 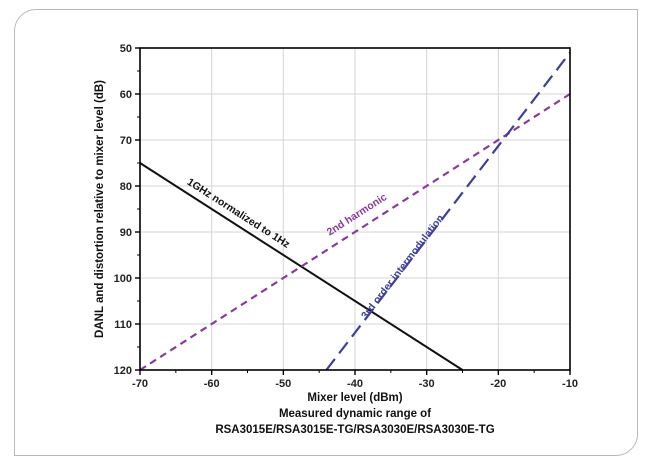 What do you see at coordinates (427, 384) in the screenshot?
I see `x-tick-label: -30` at bounding box center [427, 384].